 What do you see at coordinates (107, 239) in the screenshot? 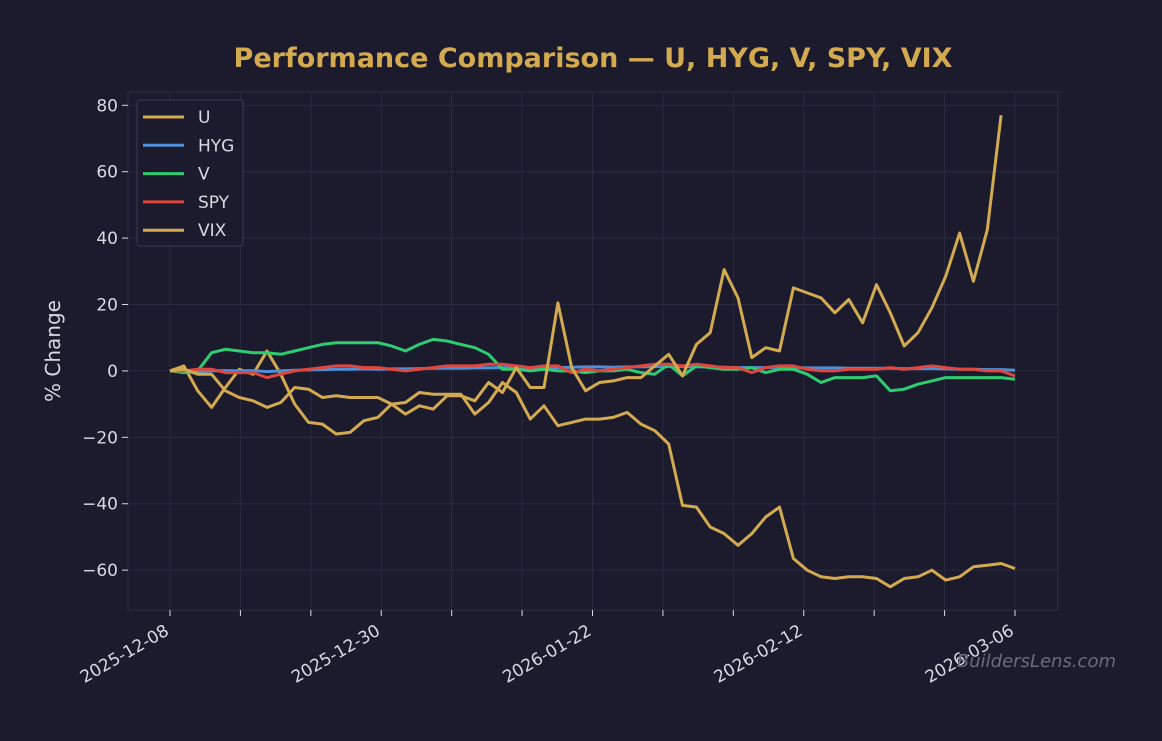
I see `y-tick-label: 40` at bounding box center [107, 239].